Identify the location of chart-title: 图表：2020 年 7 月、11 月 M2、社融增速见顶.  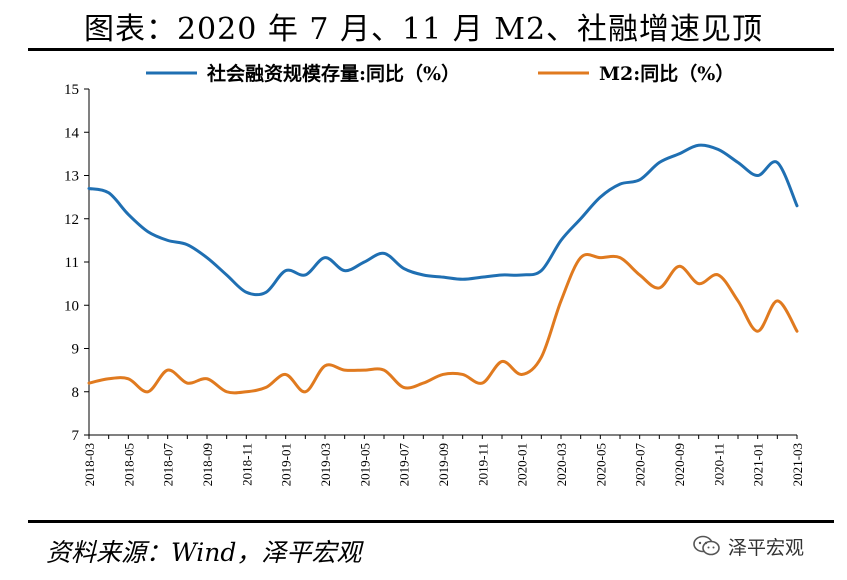
(423, 29).